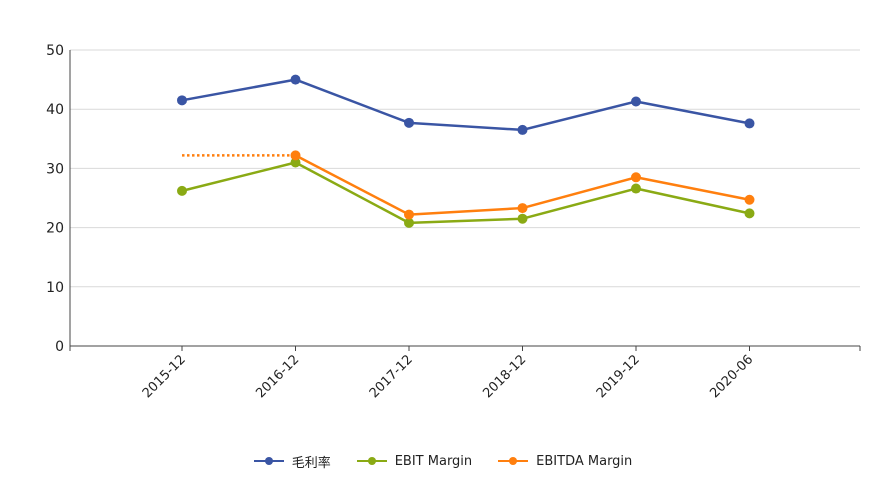  What do you see at coordinates (277, 376) in the screenshot?
I see `x-tick-label: 2016-12` at bounding box center [277, 376].